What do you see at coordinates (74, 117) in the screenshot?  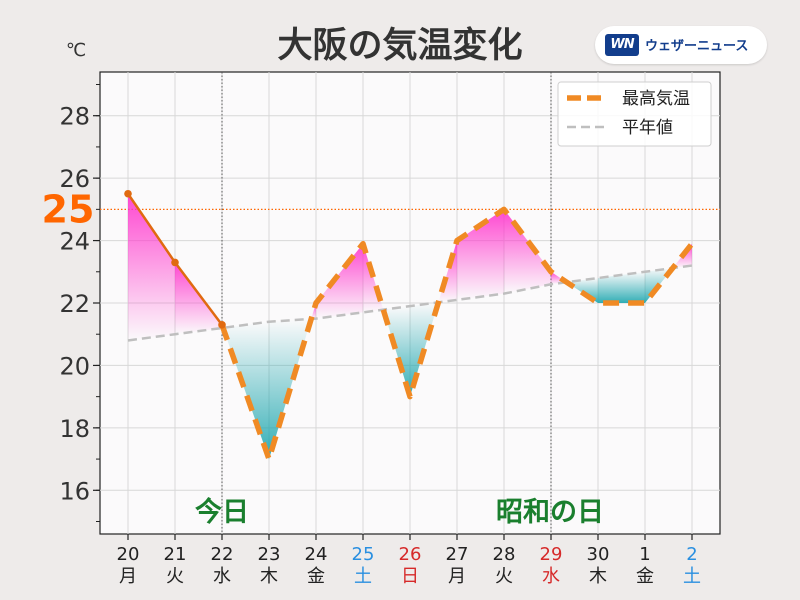 I see `y-tick-label: 28` at bounding box center [74, 117].